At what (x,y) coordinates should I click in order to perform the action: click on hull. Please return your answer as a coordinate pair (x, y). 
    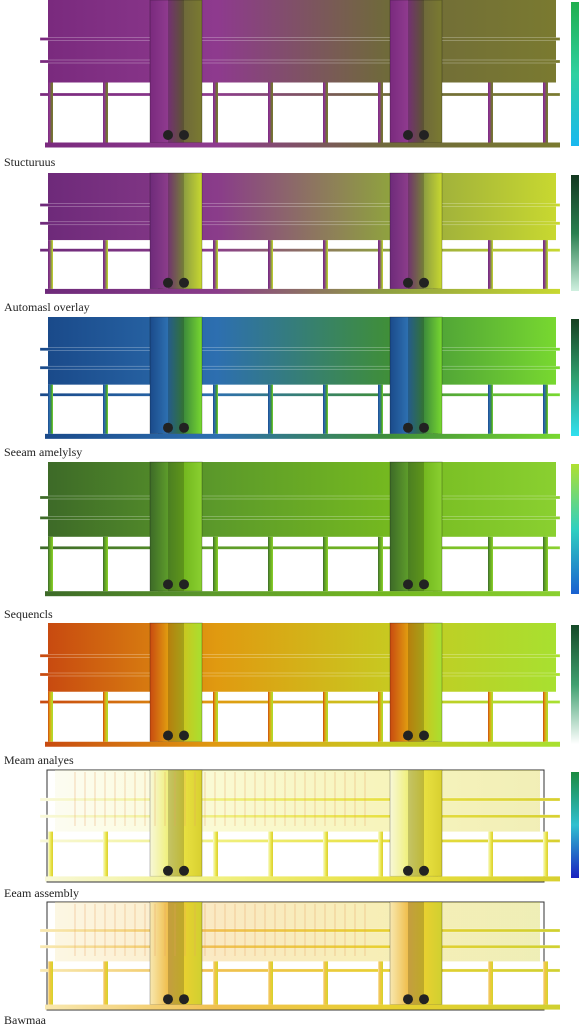
    Looking at the image, I should click on (302, 41).